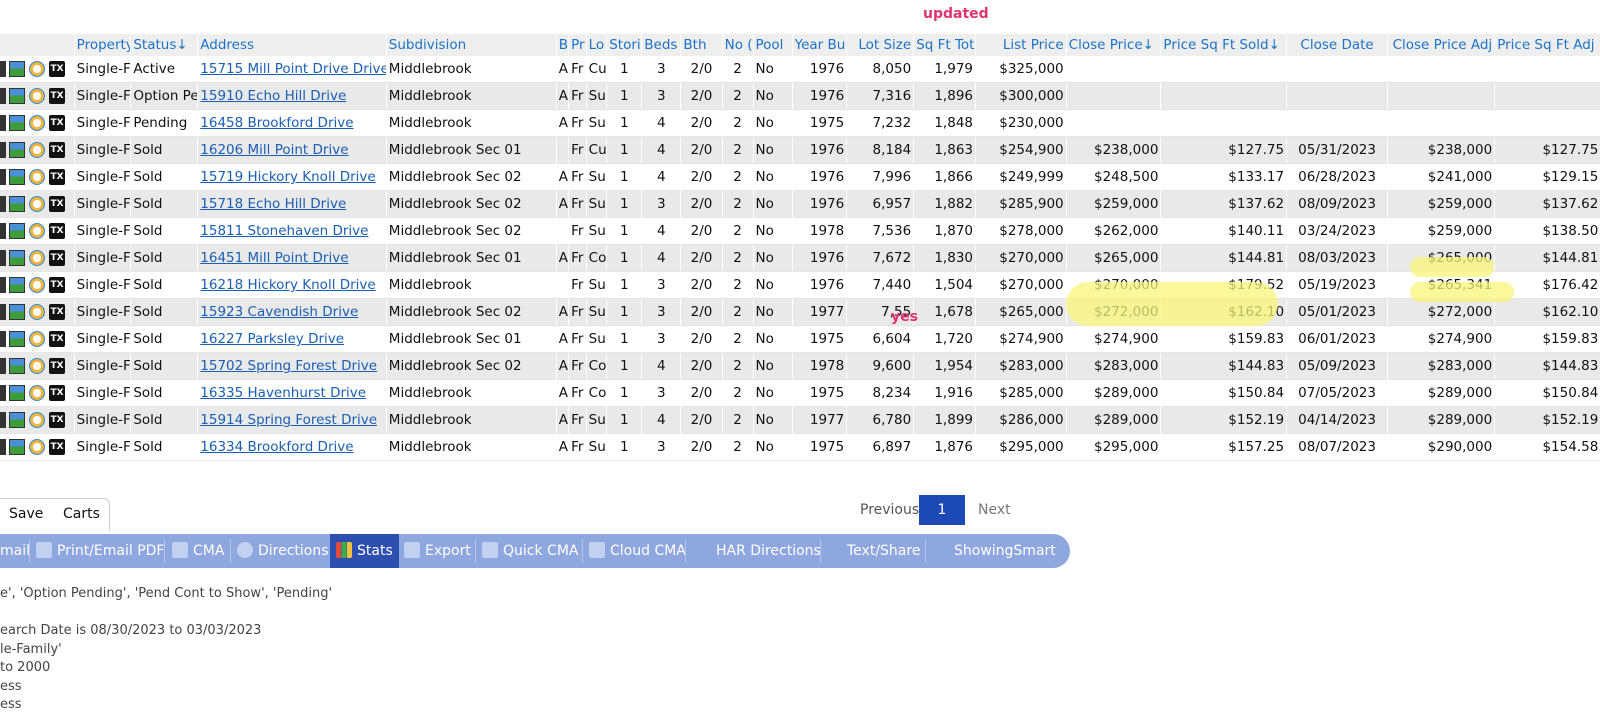 This screenshot has width=1600, height=715. I want to click on address-link: 16451 Mill Point Drive, so click(274, 258).